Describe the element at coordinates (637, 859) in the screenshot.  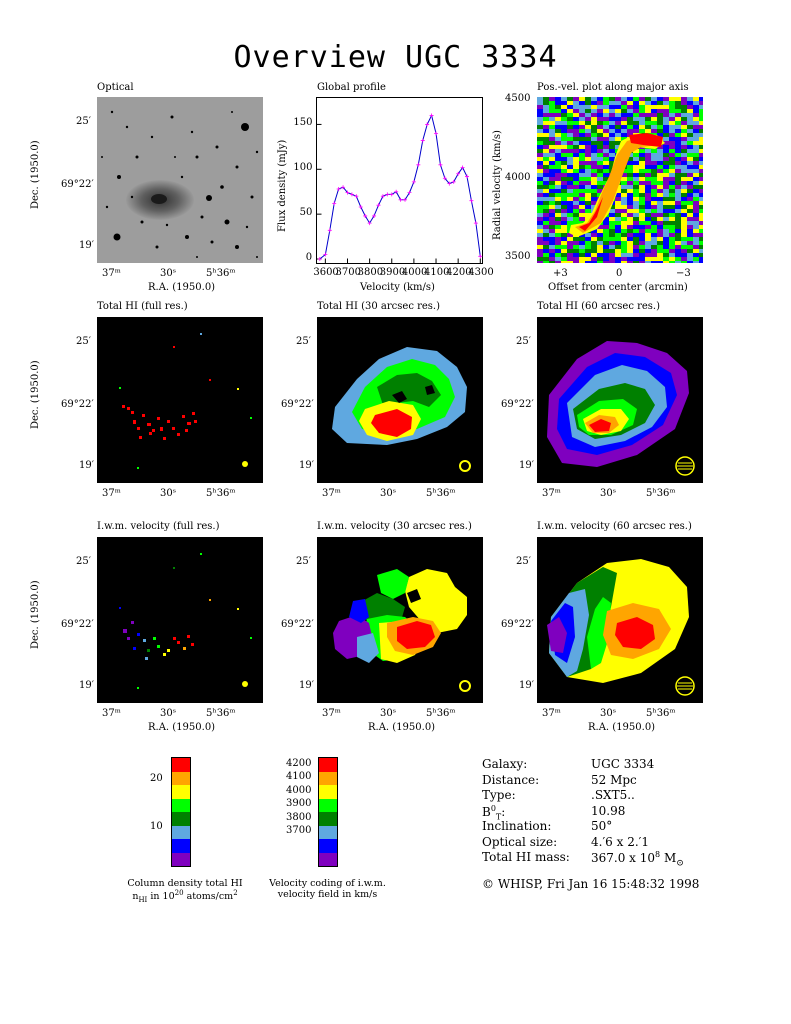
I see `info-value: 367.0 x 108 M⊙` at that location.